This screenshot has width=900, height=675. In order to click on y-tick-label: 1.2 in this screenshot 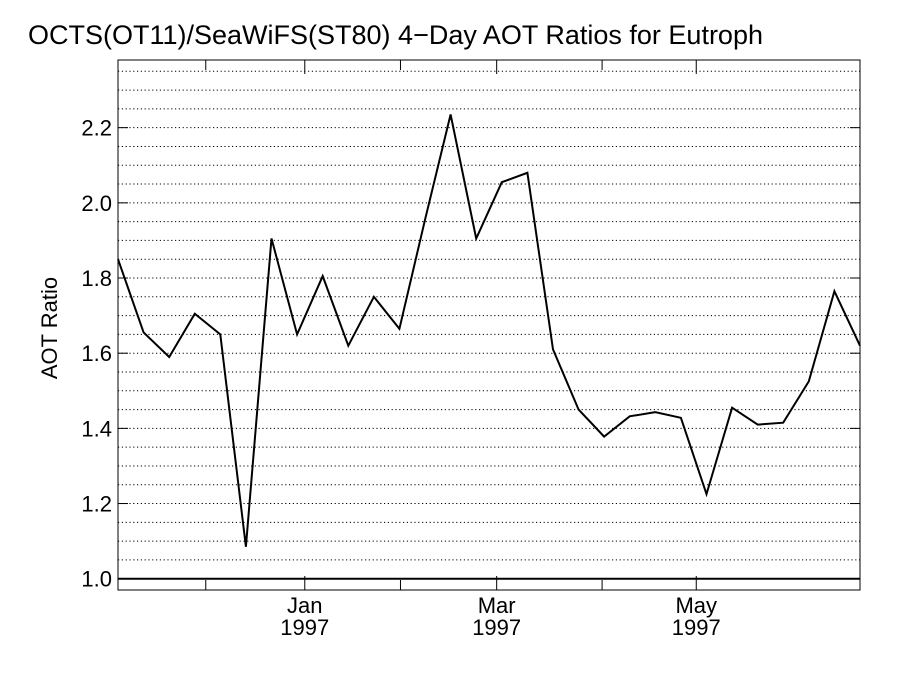, I will do `click(96, 504)`.